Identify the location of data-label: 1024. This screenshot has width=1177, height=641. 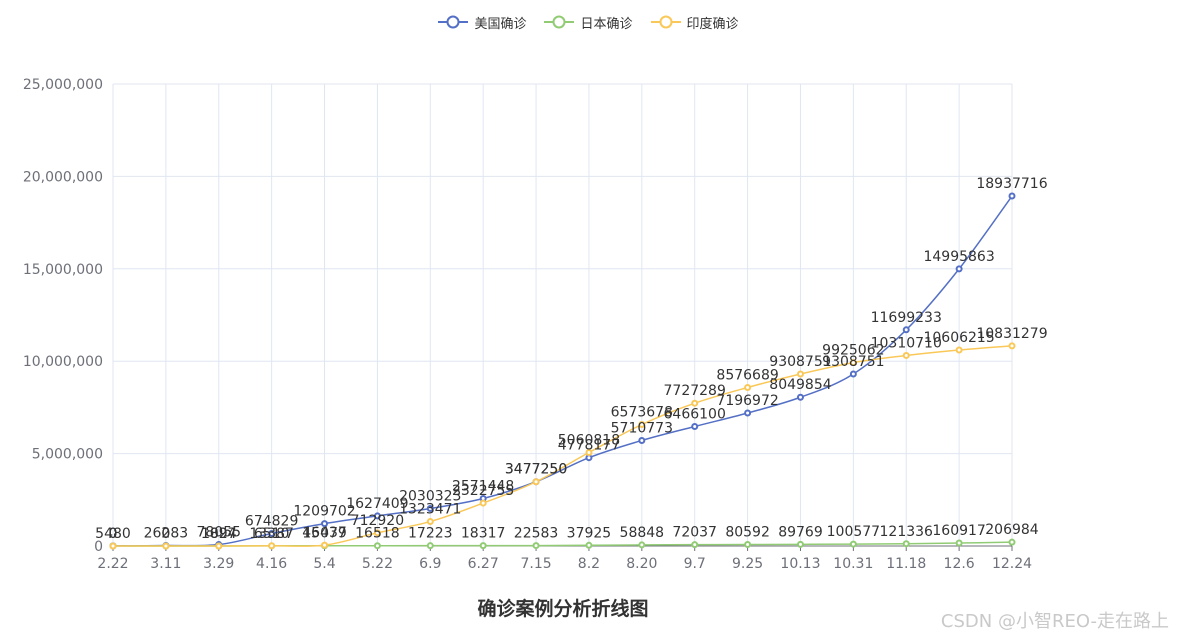
(219, 534).